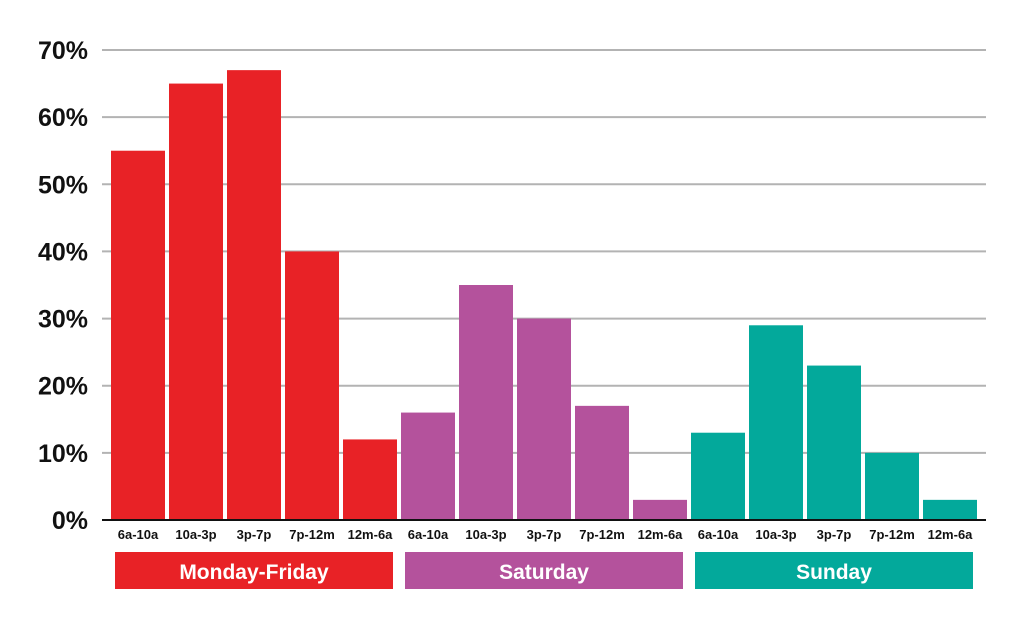 This screenshot has height=631, width=1024. I want to click on group-labels: Monday-Friday Saturday Sunday, so click(544, 570).